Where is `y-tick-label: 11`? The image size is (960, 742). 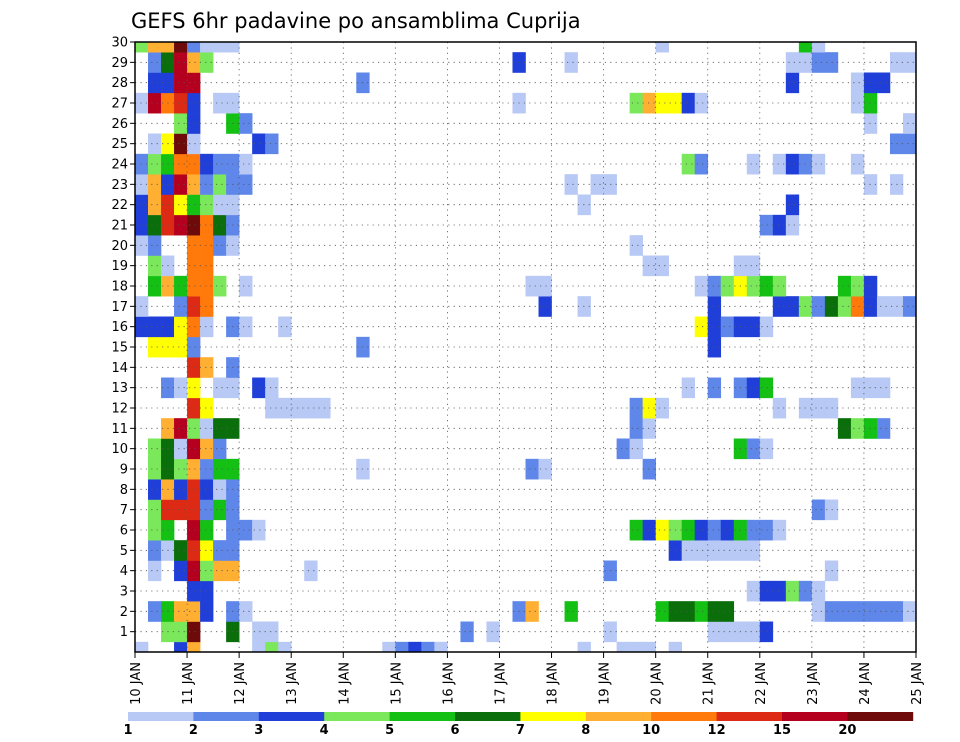
y-tick-label: 11 is located at coordinates (119, 429).